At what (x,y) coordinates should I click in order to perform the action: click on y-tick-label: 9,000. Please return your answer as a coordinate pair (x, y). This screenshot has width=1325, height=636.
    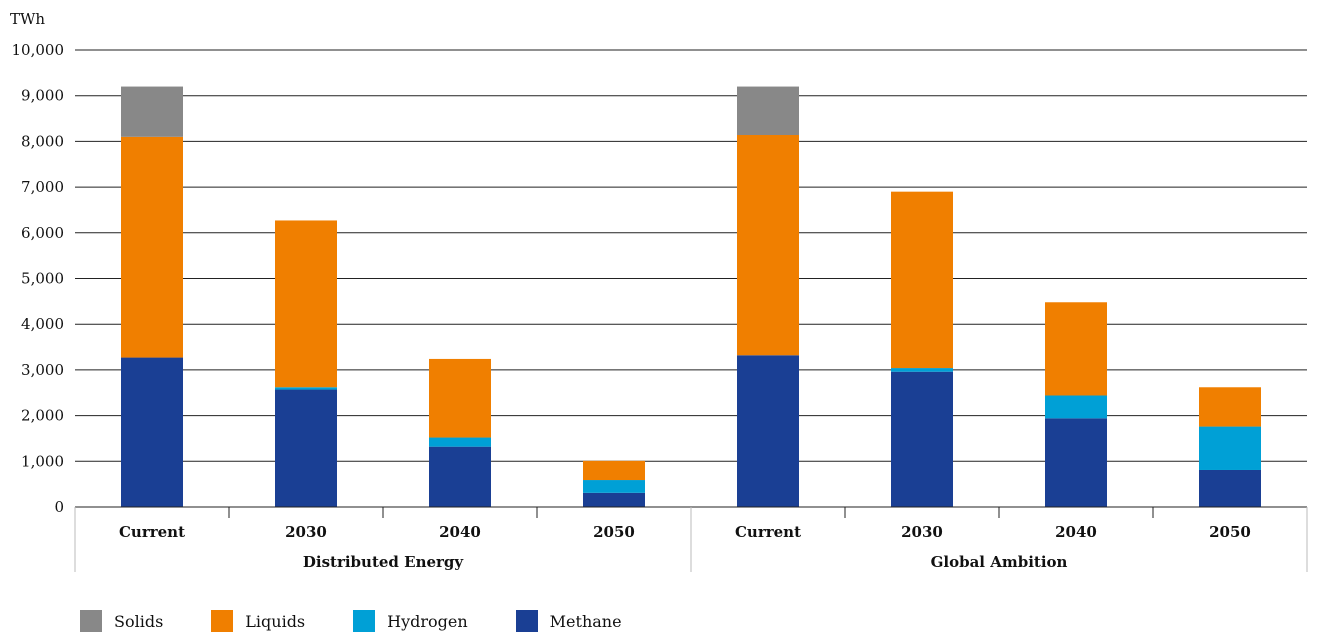
    Looking at the image, I should click on (42, 96).